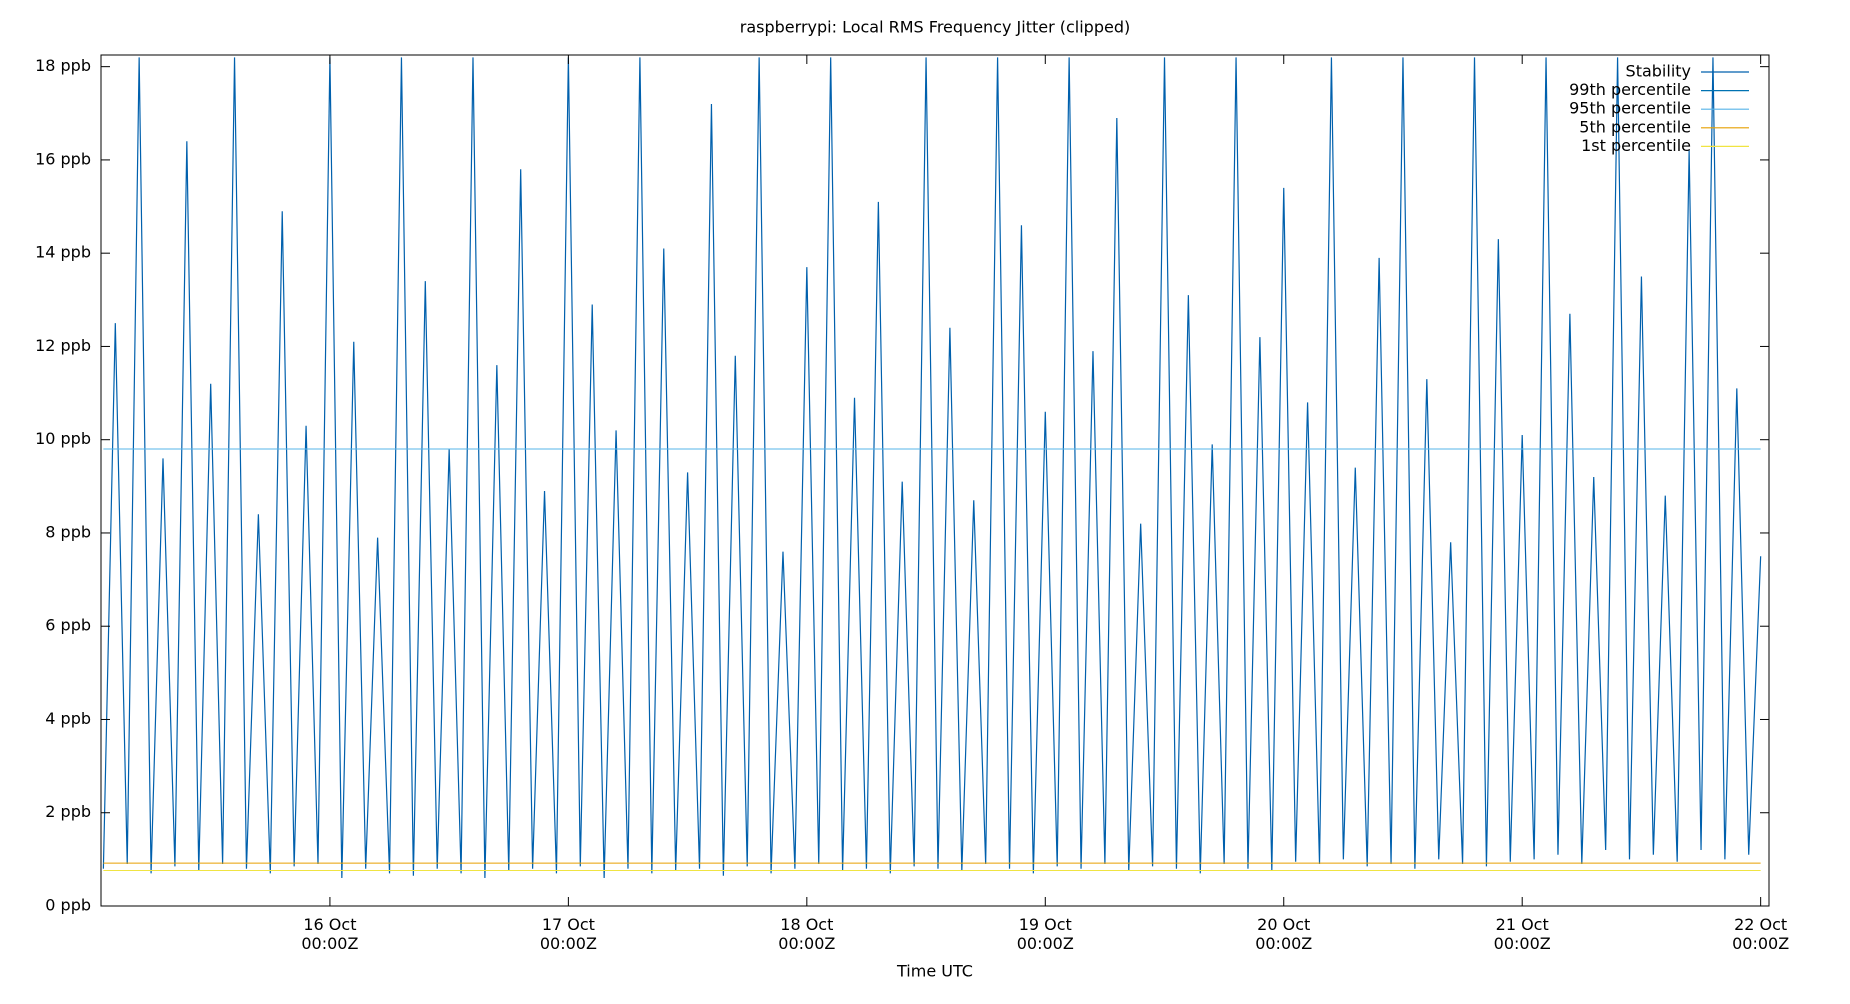 The image size is (1850, 1004). Describe the element at coordinates (63, 252) in the screenshot. I see `y-tick-label: 14 ppb` at that location.